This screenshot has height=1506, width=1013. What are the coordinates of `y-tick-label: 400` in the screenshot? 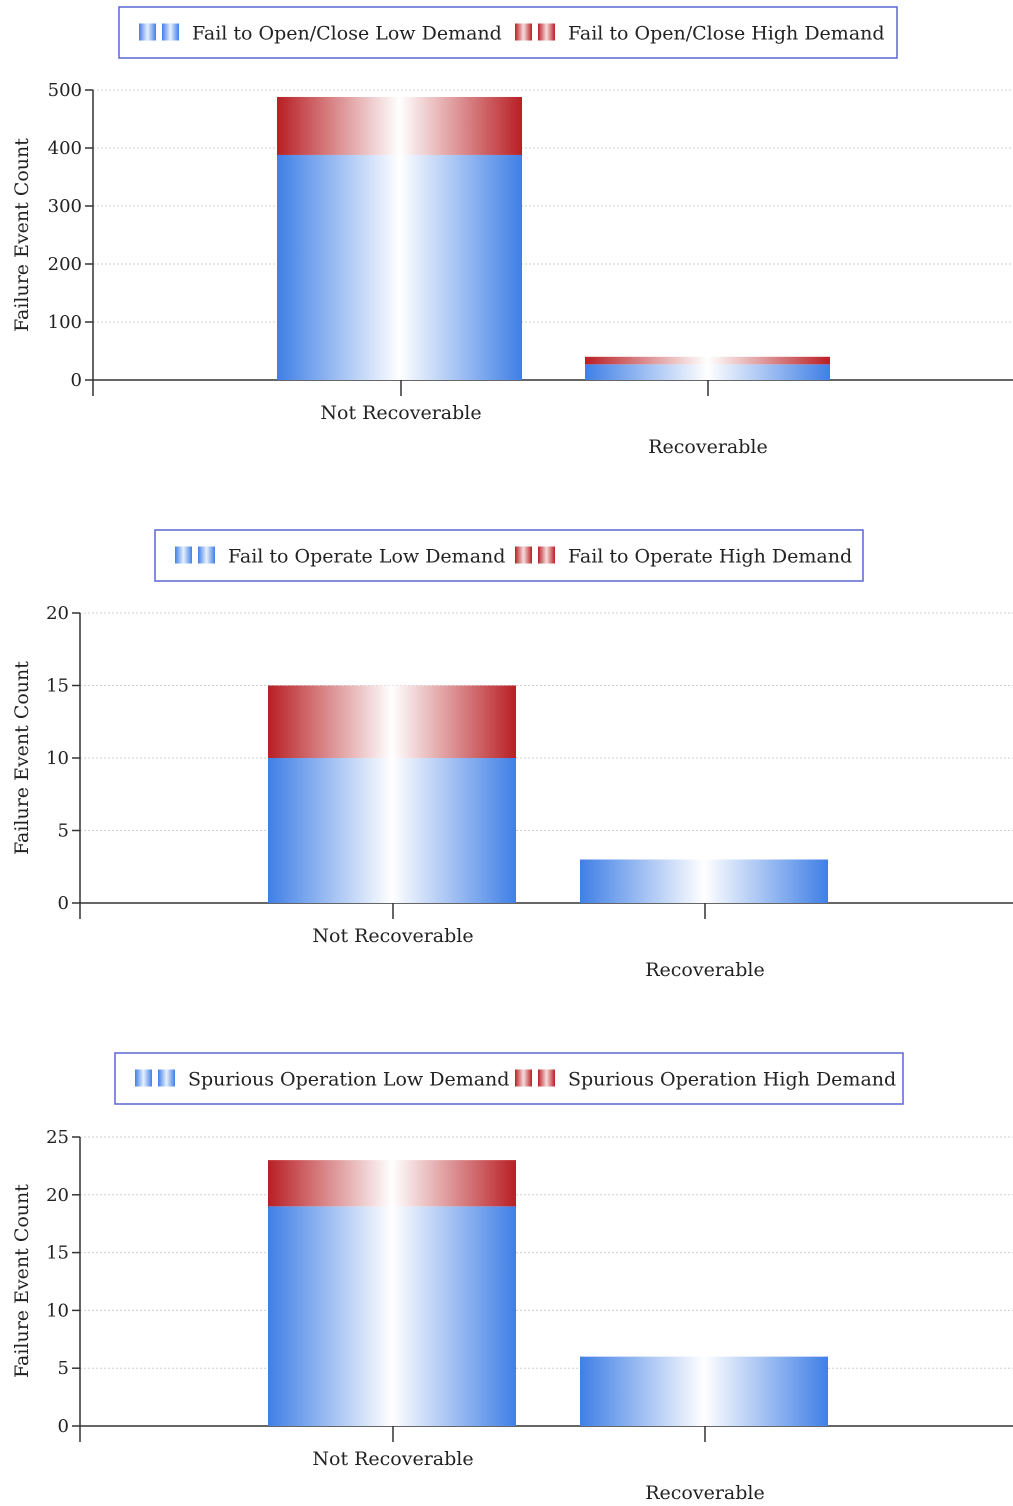 It's located at (65, 148).